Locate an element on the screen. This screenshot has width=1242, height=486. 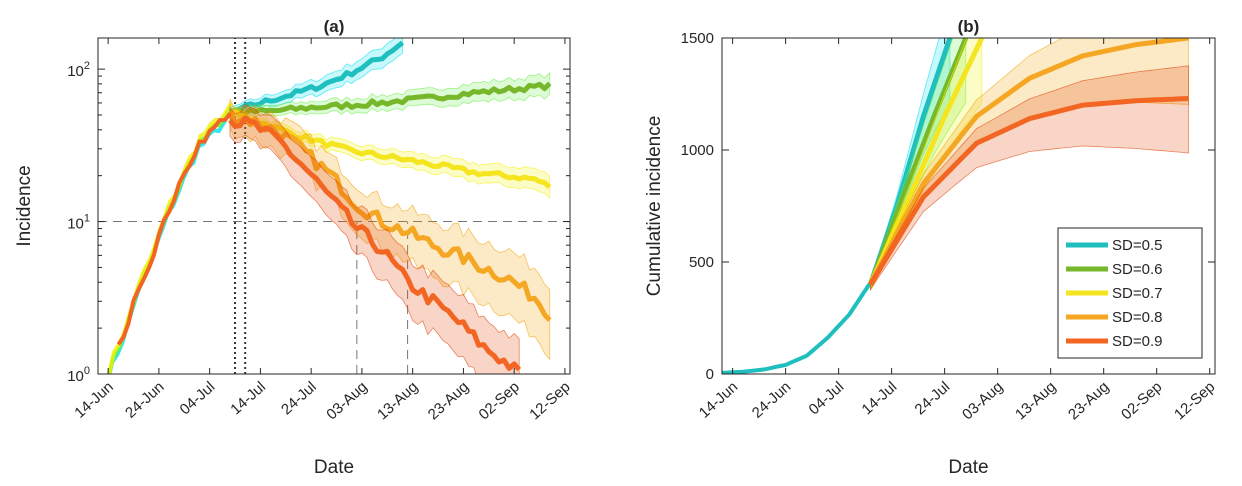
y-tick-label: 10² is located at coordinates (78, 70).